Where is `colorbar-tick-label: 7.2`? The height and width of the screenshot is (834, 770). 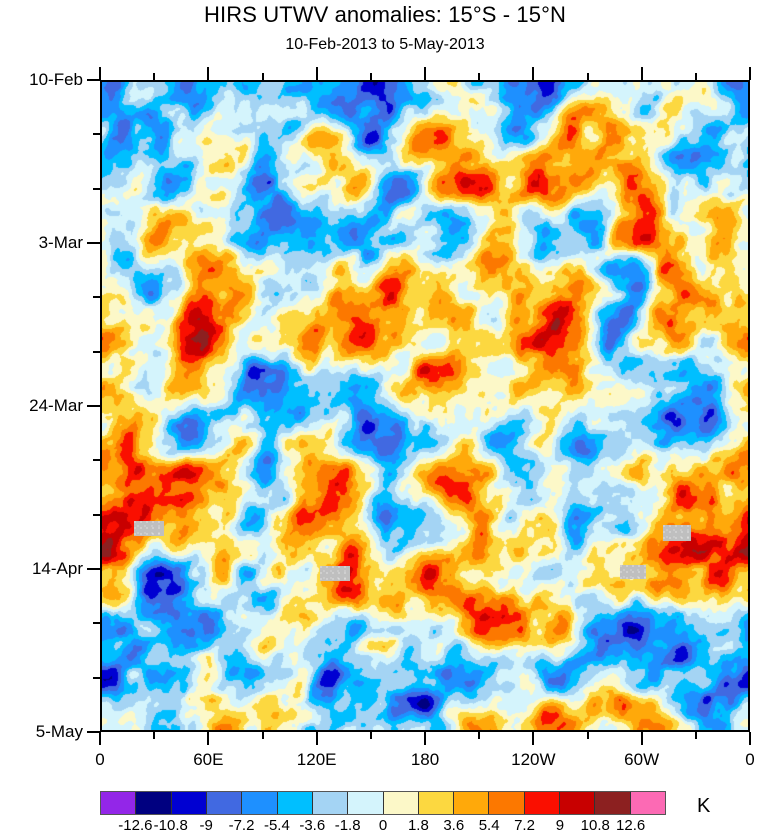
colorbar-tick-label: 7.2 is located at coordinates (524, 825).